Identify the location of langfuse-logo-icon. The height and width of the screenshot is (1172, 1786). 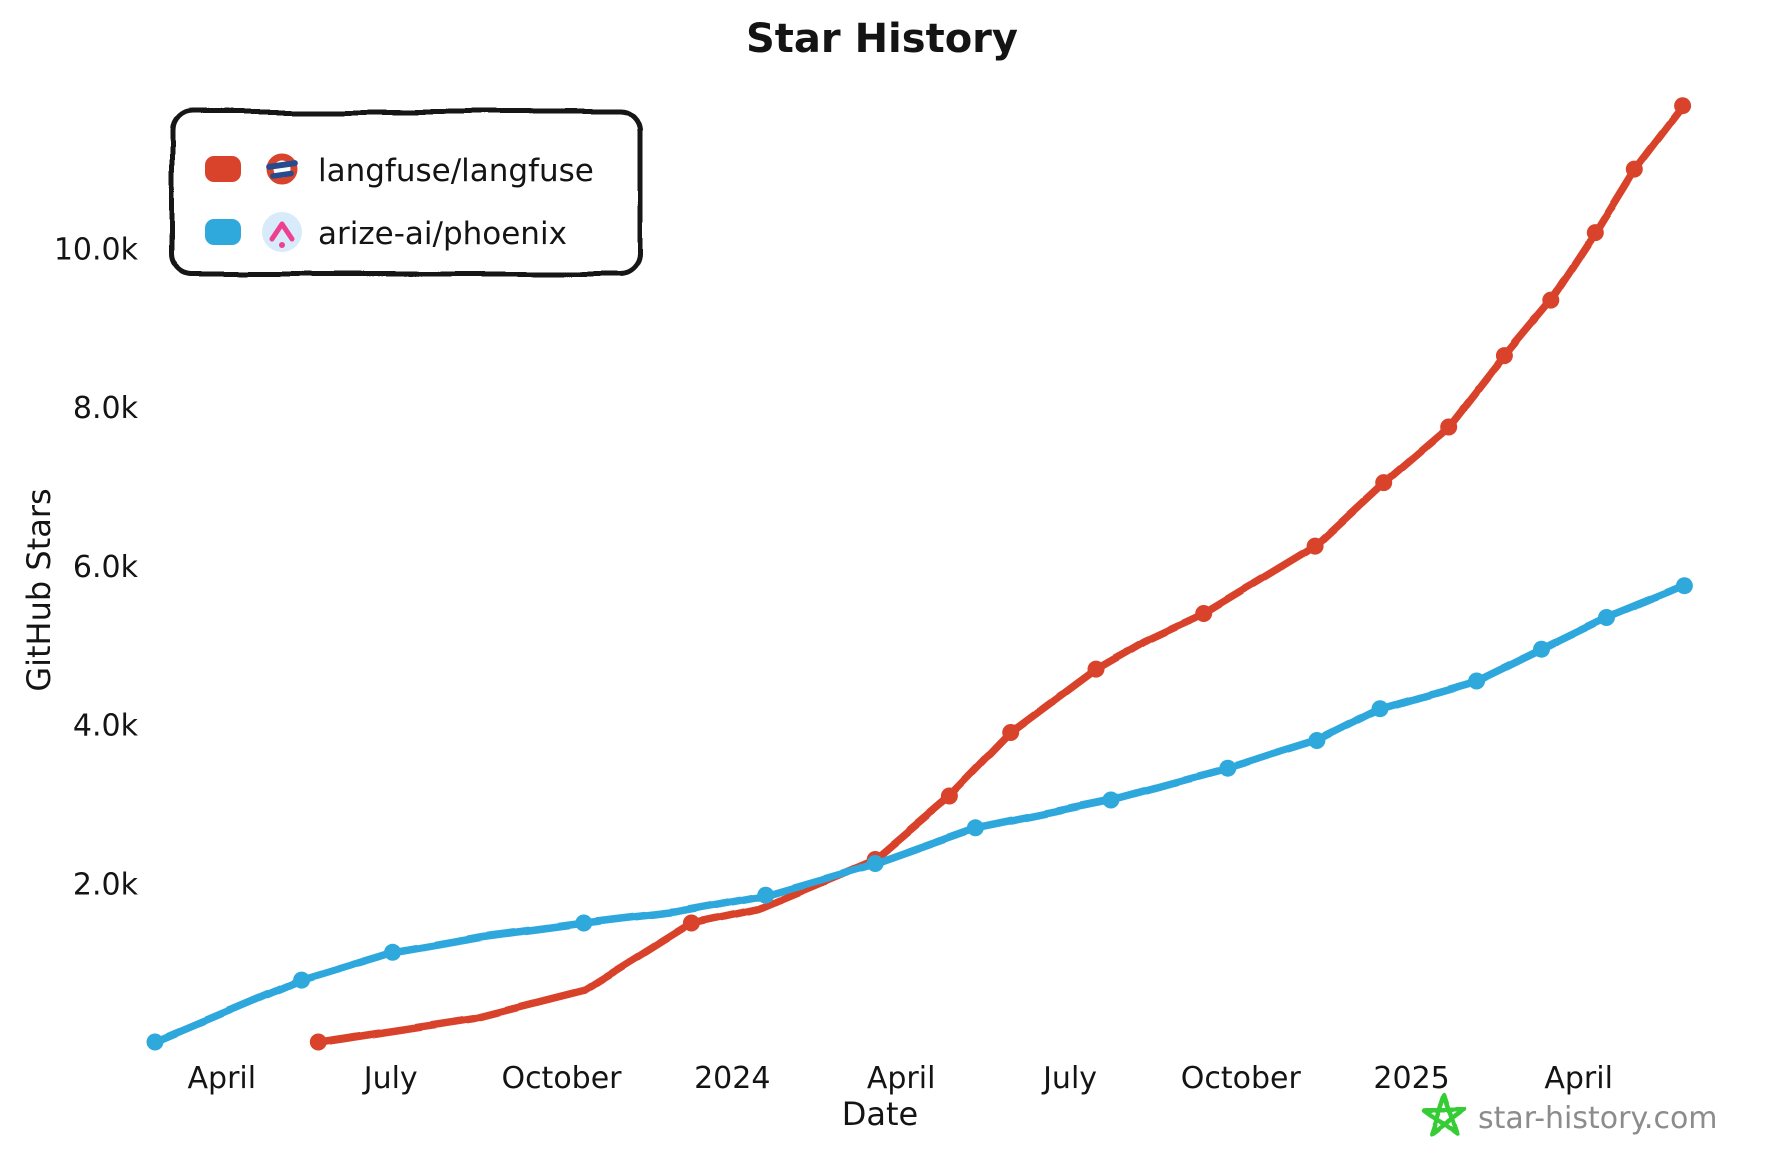
(282, 169).